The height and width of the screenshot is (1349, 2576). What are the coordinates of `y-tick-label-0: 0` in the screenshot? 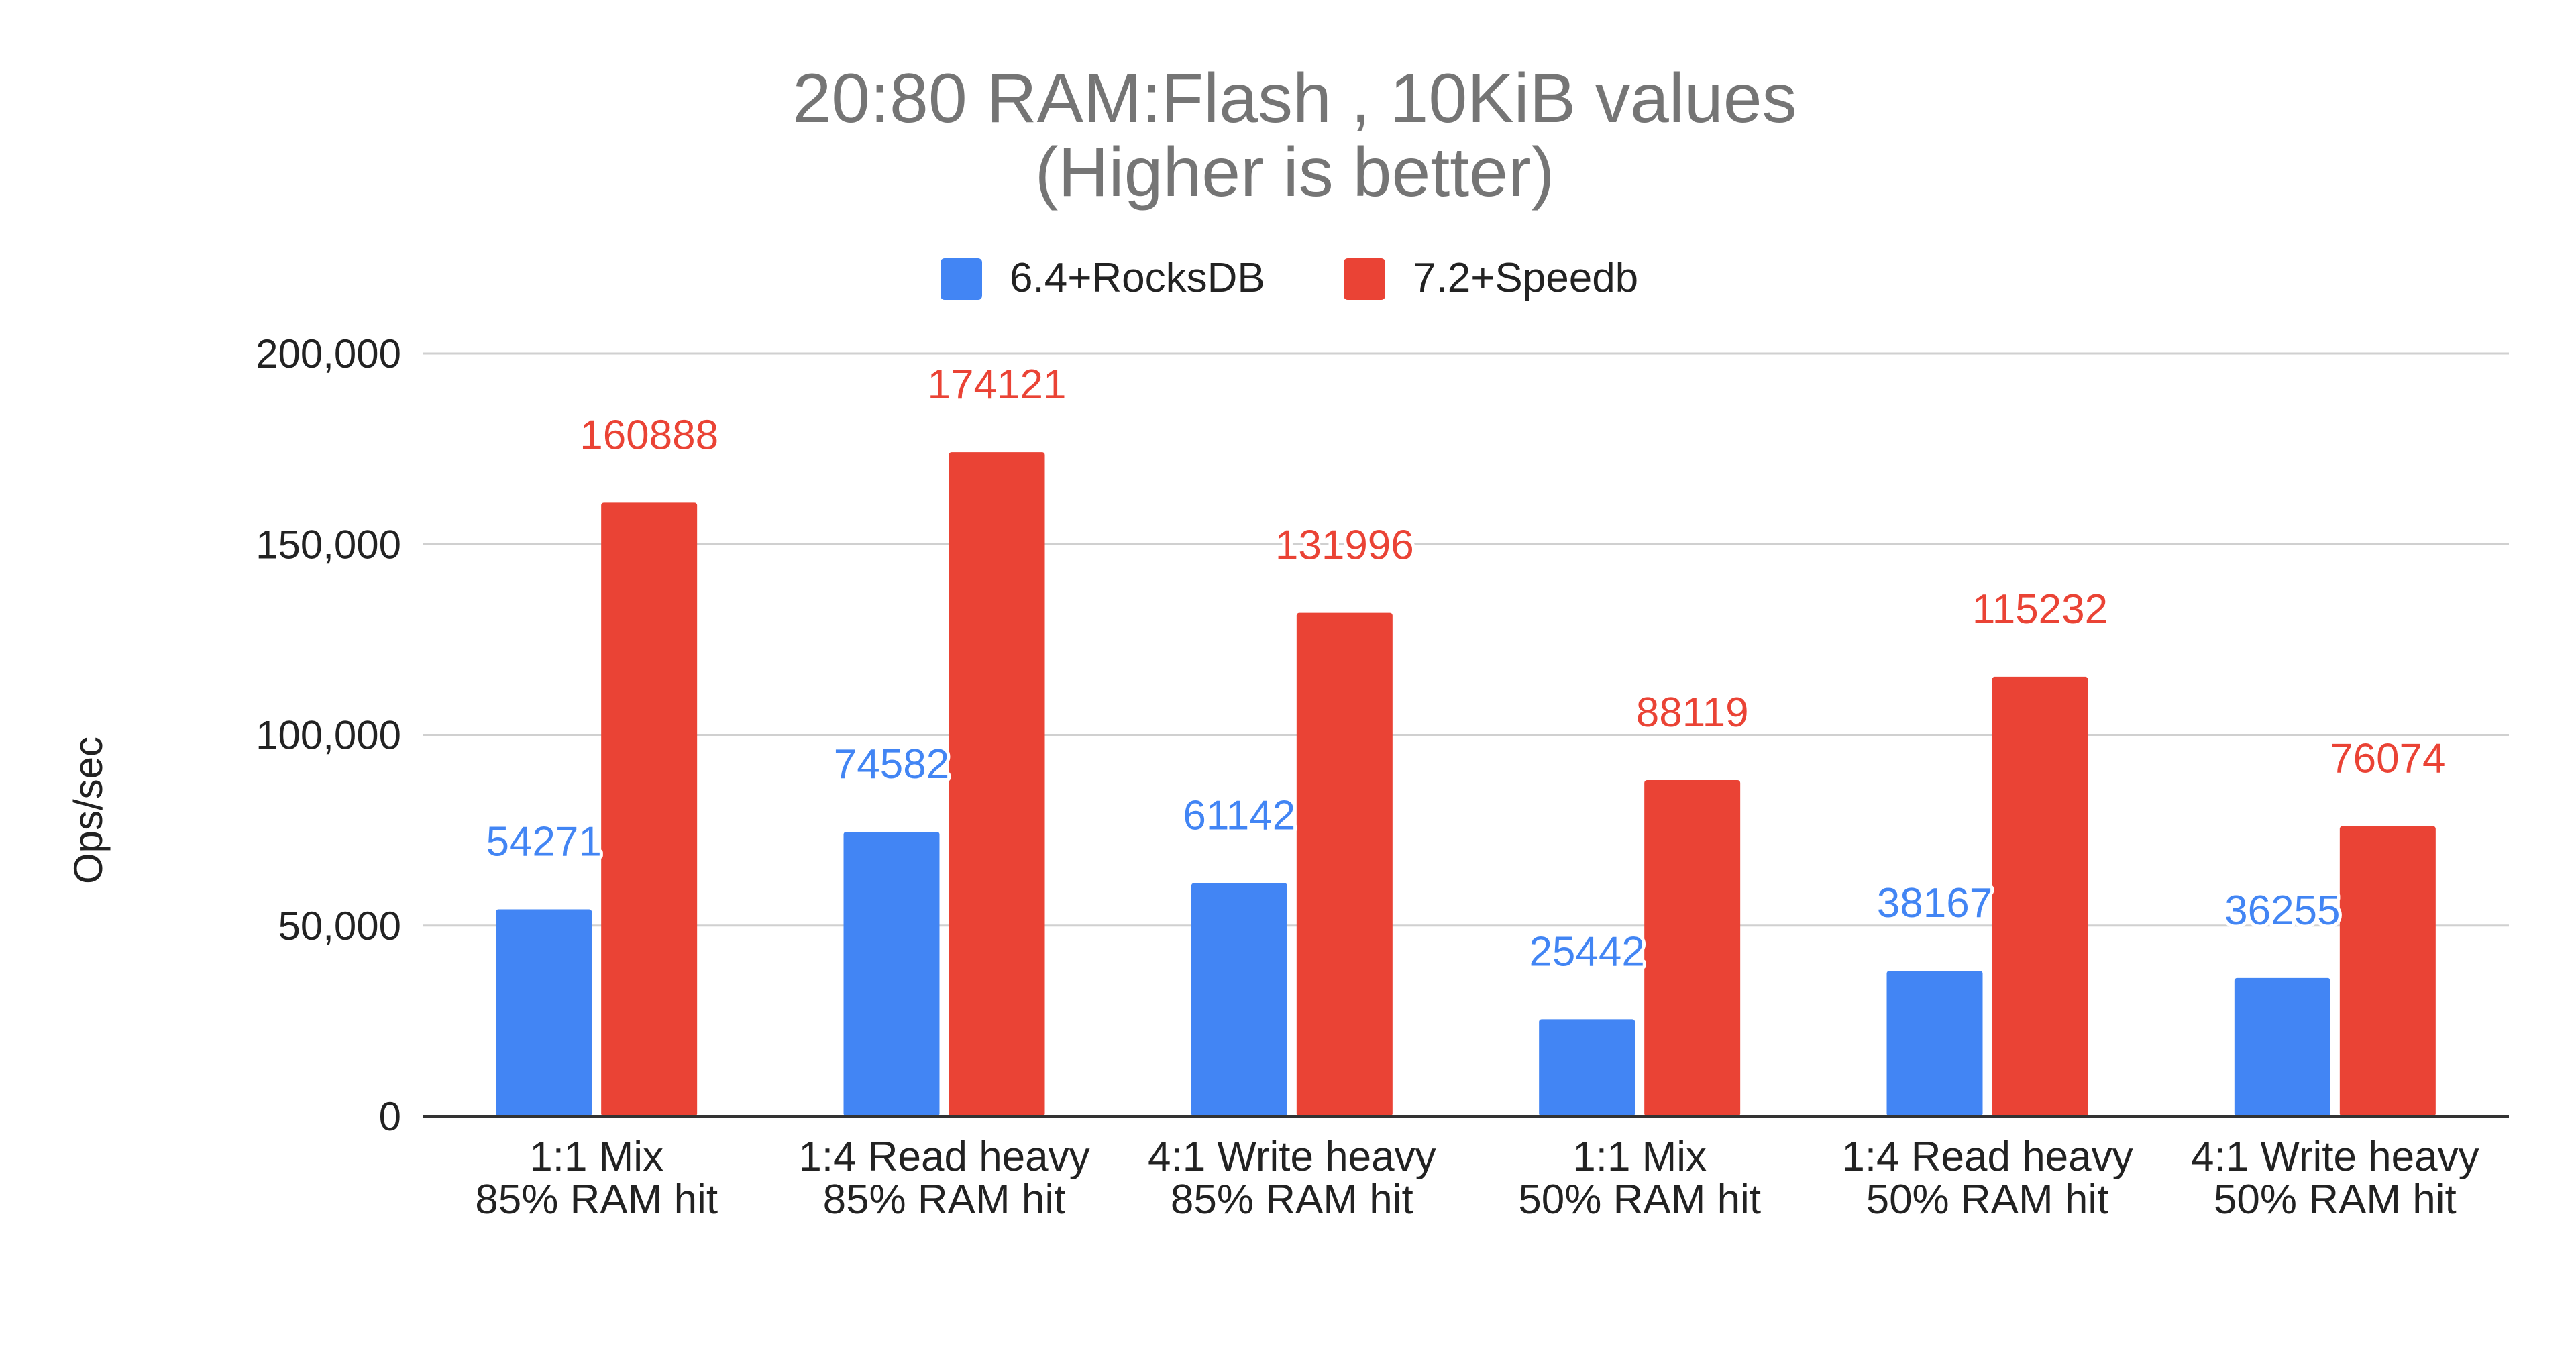 It's located at (390, 1116).